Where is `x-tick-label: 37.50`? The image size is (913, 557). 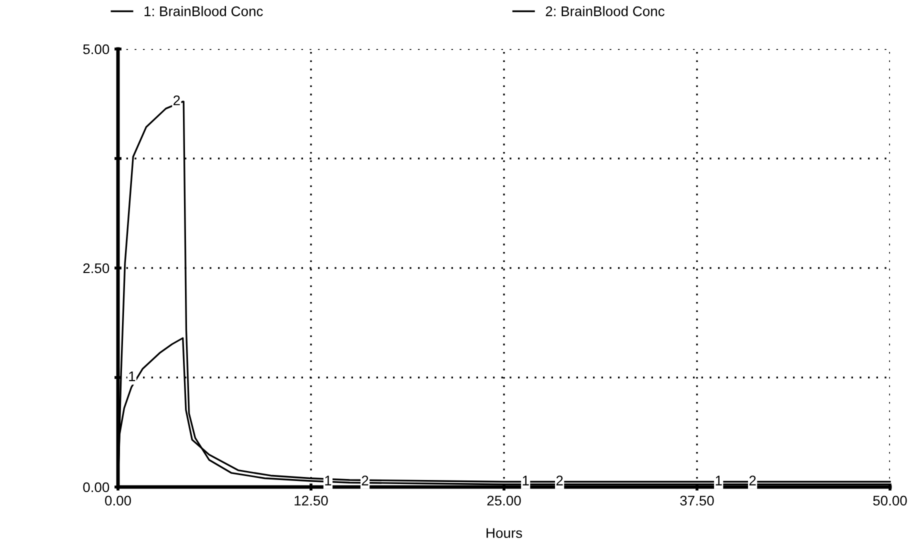 x-tick-label: 37.50 is located at coordinates (697, 501).